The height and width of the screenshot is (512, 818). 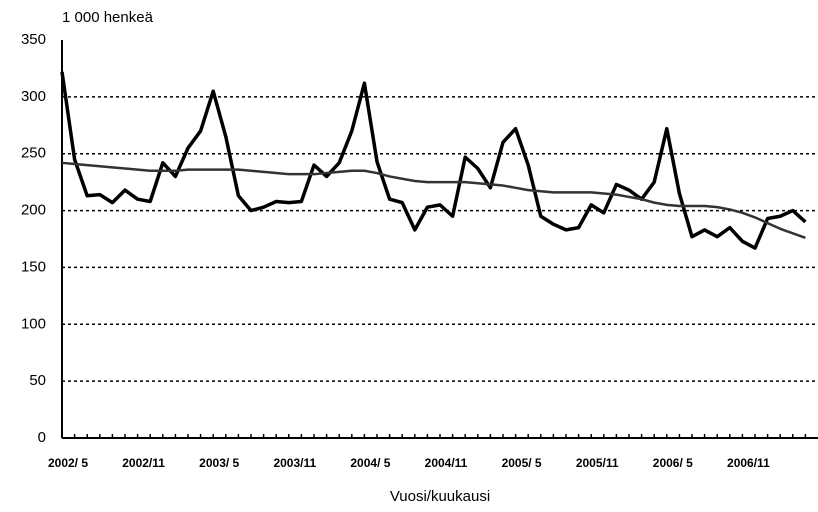 What do you see at coordinates (33, 266) in the screenshot?
I see `y-tick-label: 150` at bounding box center [33, 266].